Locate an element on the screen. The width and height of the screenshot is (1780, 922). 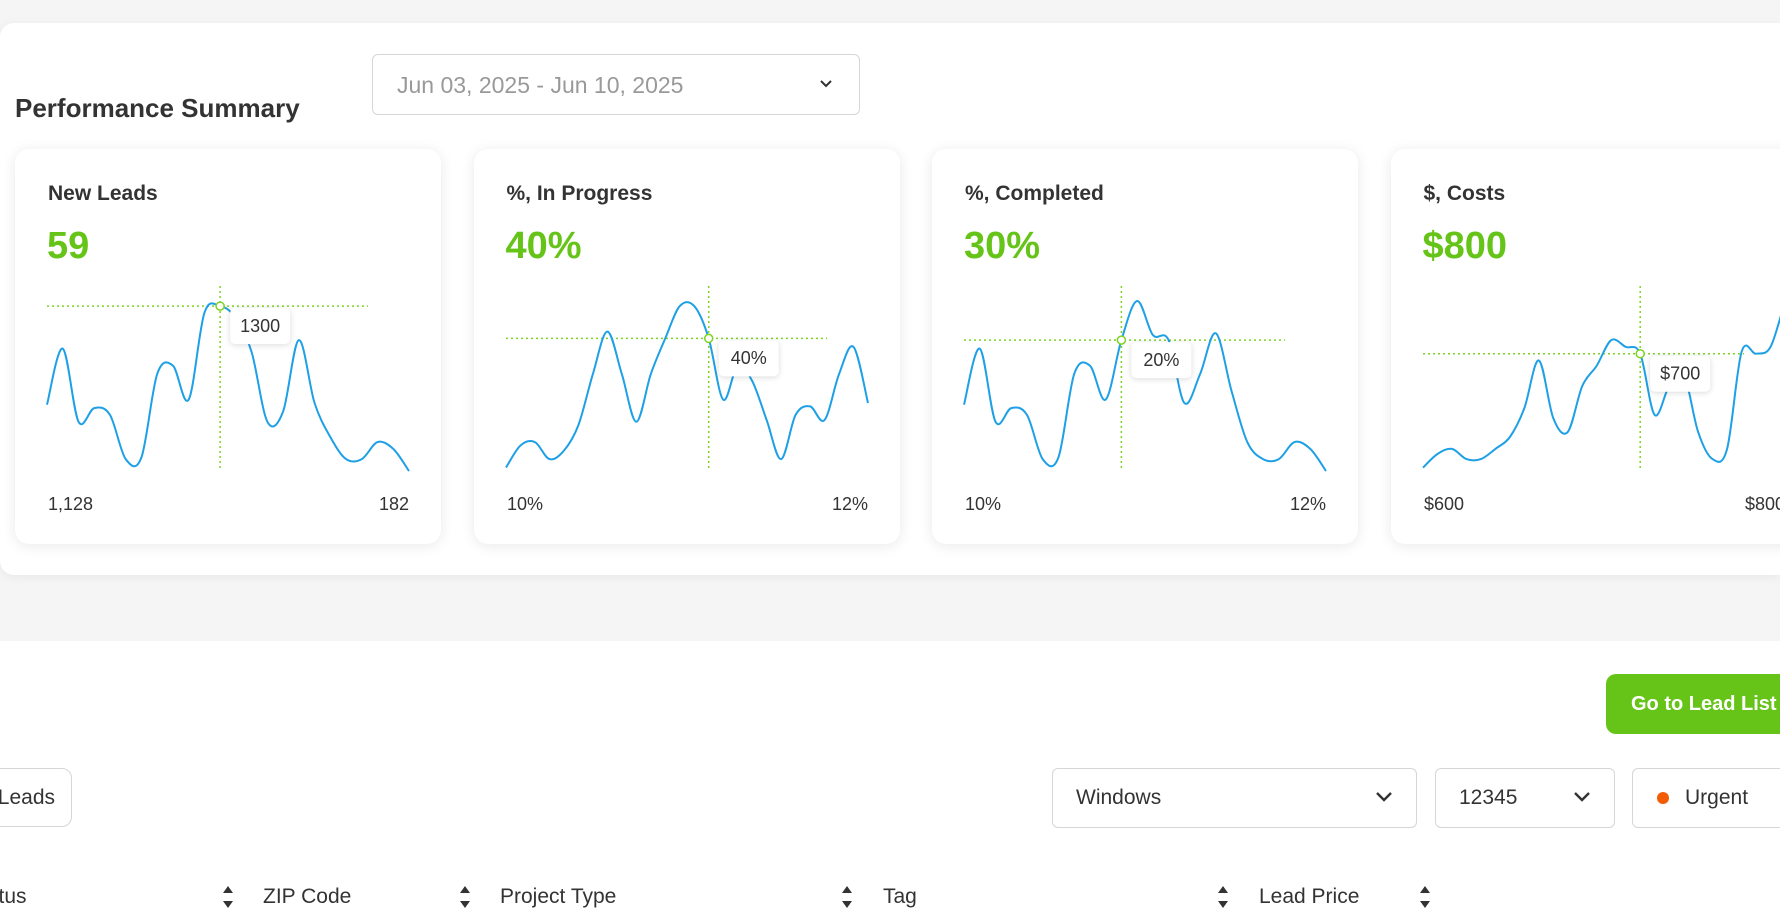
stat-card: %, Completed 30% 20% 10% 12% is located at coordinates (1145, 346).